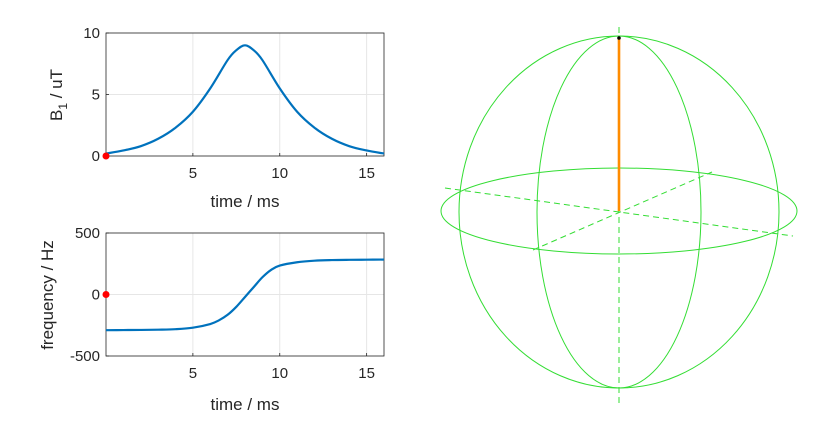 This screenshot has width=825, height=425. I want to click on freq-y-axis-label: frequency / Hz, so click(47, 295).